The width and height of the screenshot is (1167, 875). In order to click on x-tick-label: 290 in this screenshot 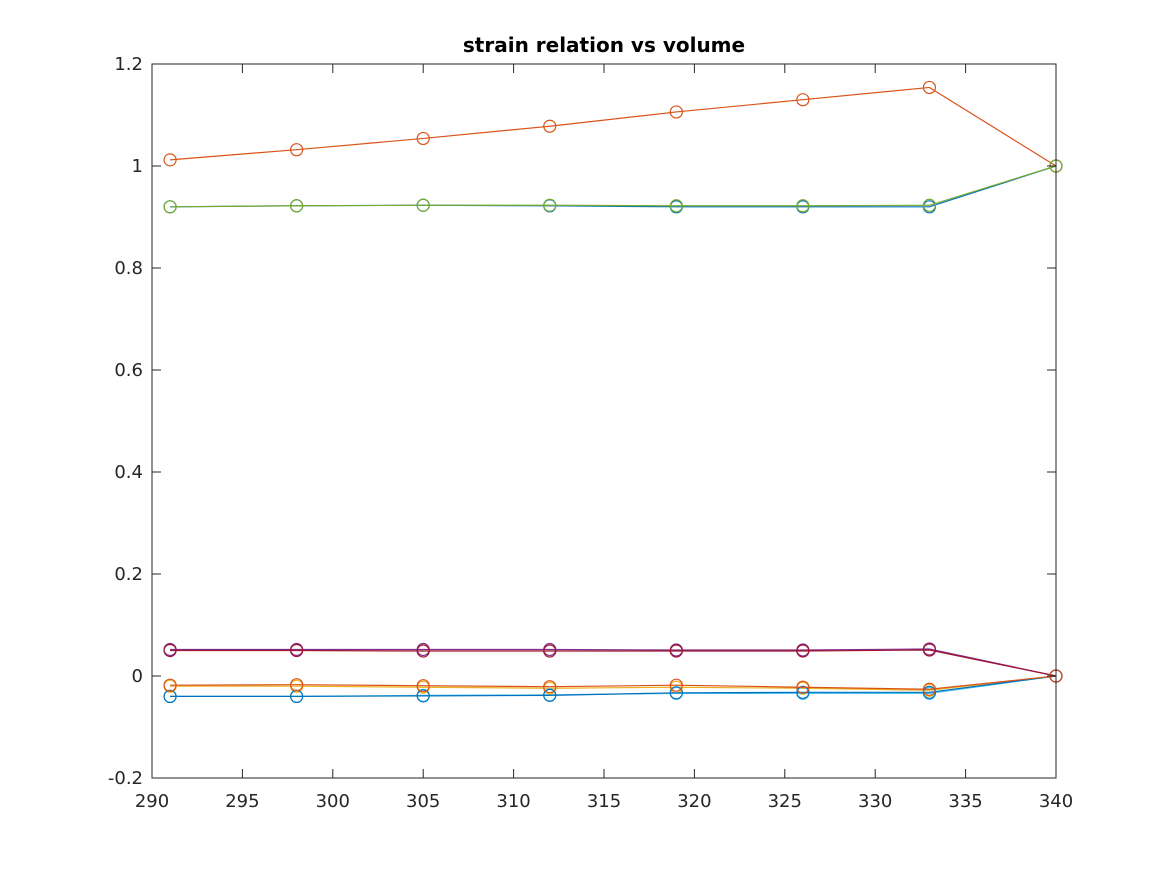, I will do `click(152, 801)`.